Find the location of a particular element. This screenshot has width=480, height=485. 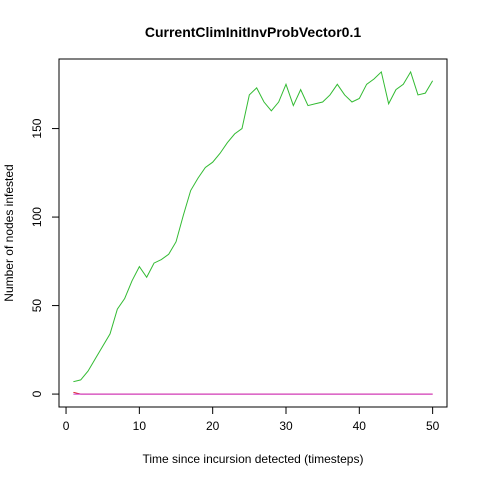

y-axis-label: Number of nodes infested is located at coordinates (9, 232).